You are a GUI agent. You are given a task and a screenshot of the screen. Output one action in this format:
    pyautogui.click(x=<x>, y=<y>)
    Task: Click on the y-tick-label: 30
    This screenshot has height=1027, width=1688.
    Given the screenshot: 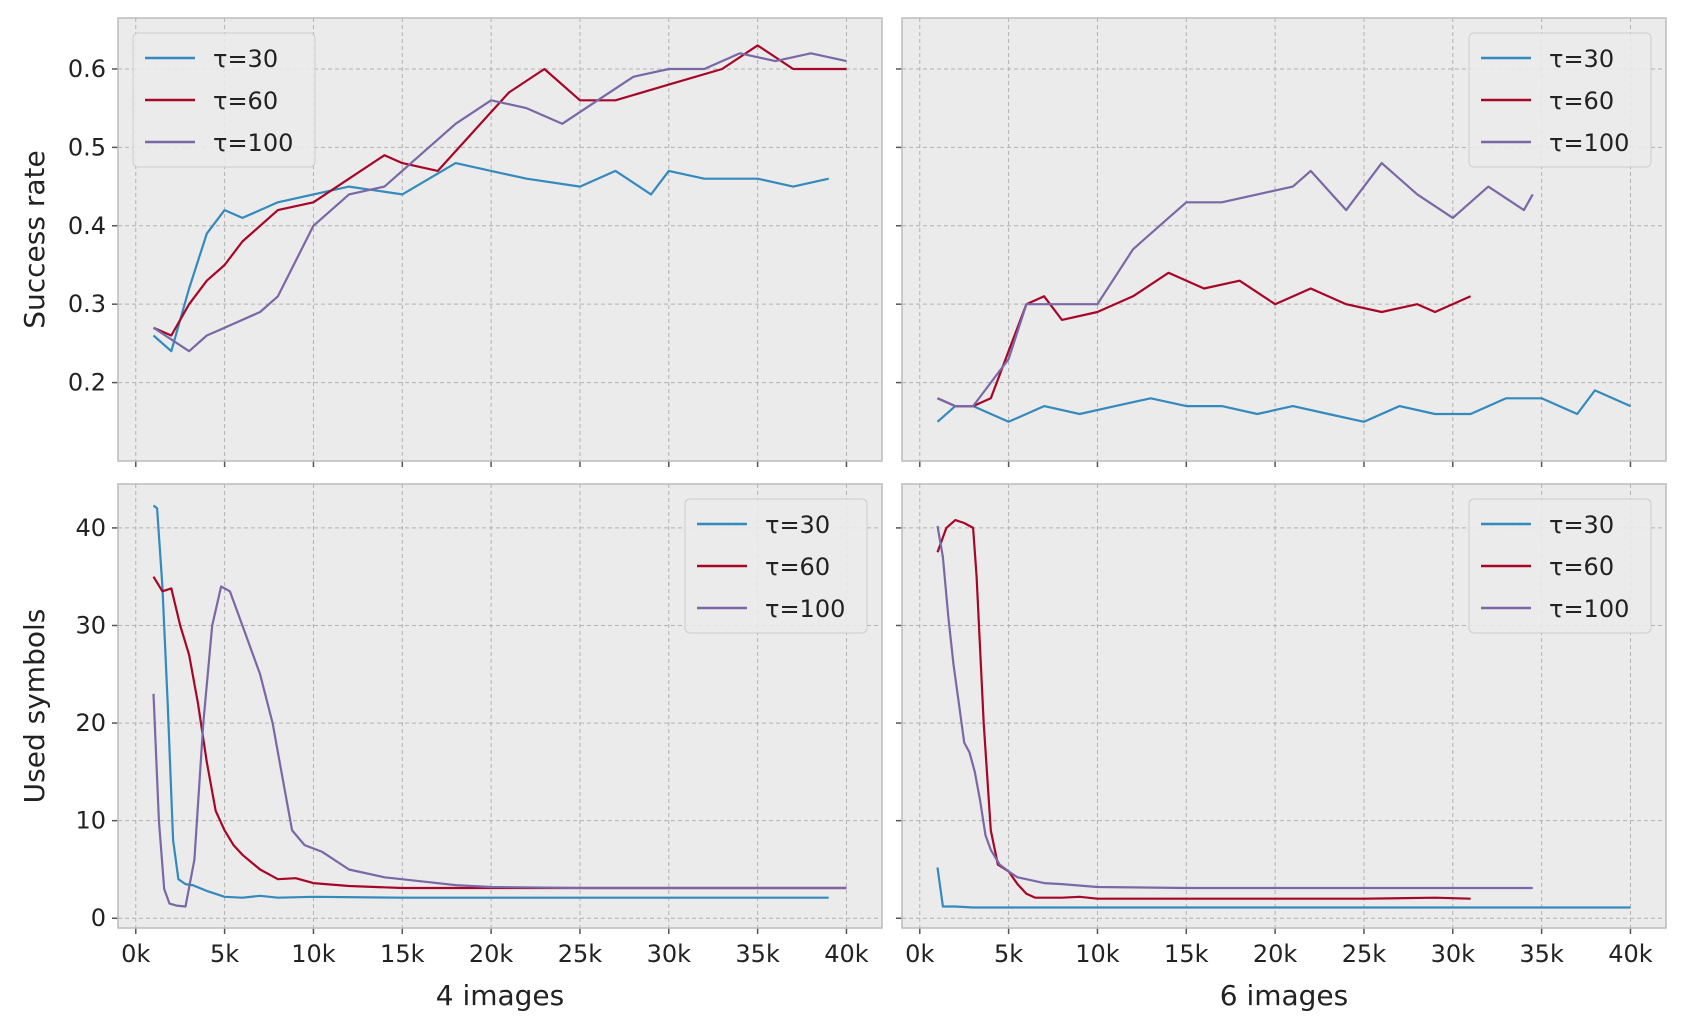 What is the action you would take?
    pyautogui.click(x=90, y=625)
    